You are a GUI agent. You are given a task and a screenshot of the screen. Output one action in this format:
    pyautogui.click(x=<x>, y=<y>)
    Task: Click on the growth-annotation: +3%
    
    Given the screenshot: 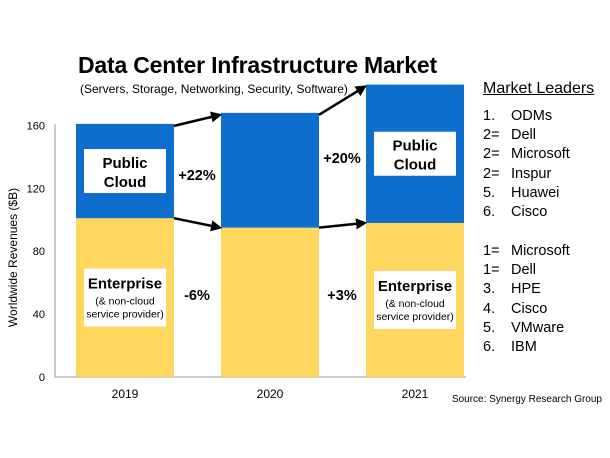 What is the action you would take?
    pyautogui.click(x=342, y=296)
    